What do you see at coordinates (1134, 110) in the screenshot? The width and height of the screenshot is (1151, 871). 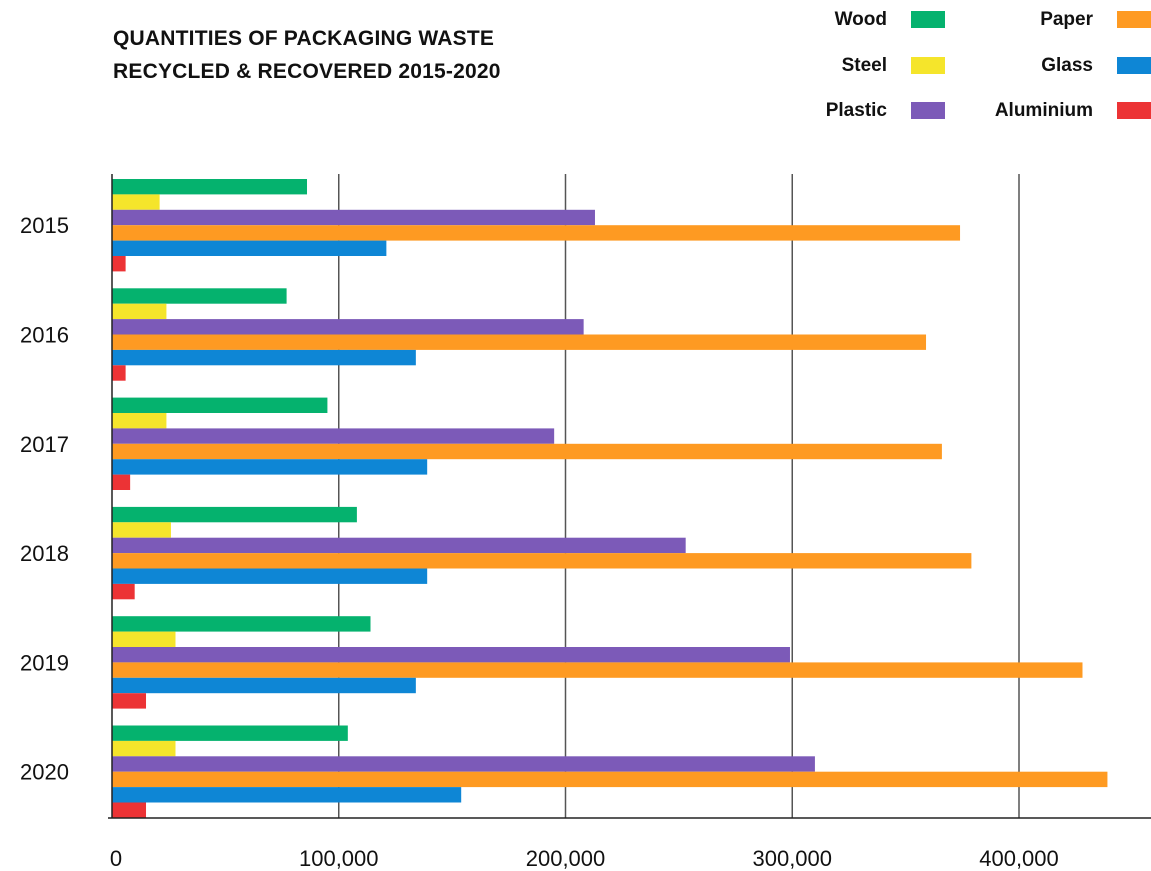 I see `legend-swatch-aluminium` at bounding box center [1134, 110].